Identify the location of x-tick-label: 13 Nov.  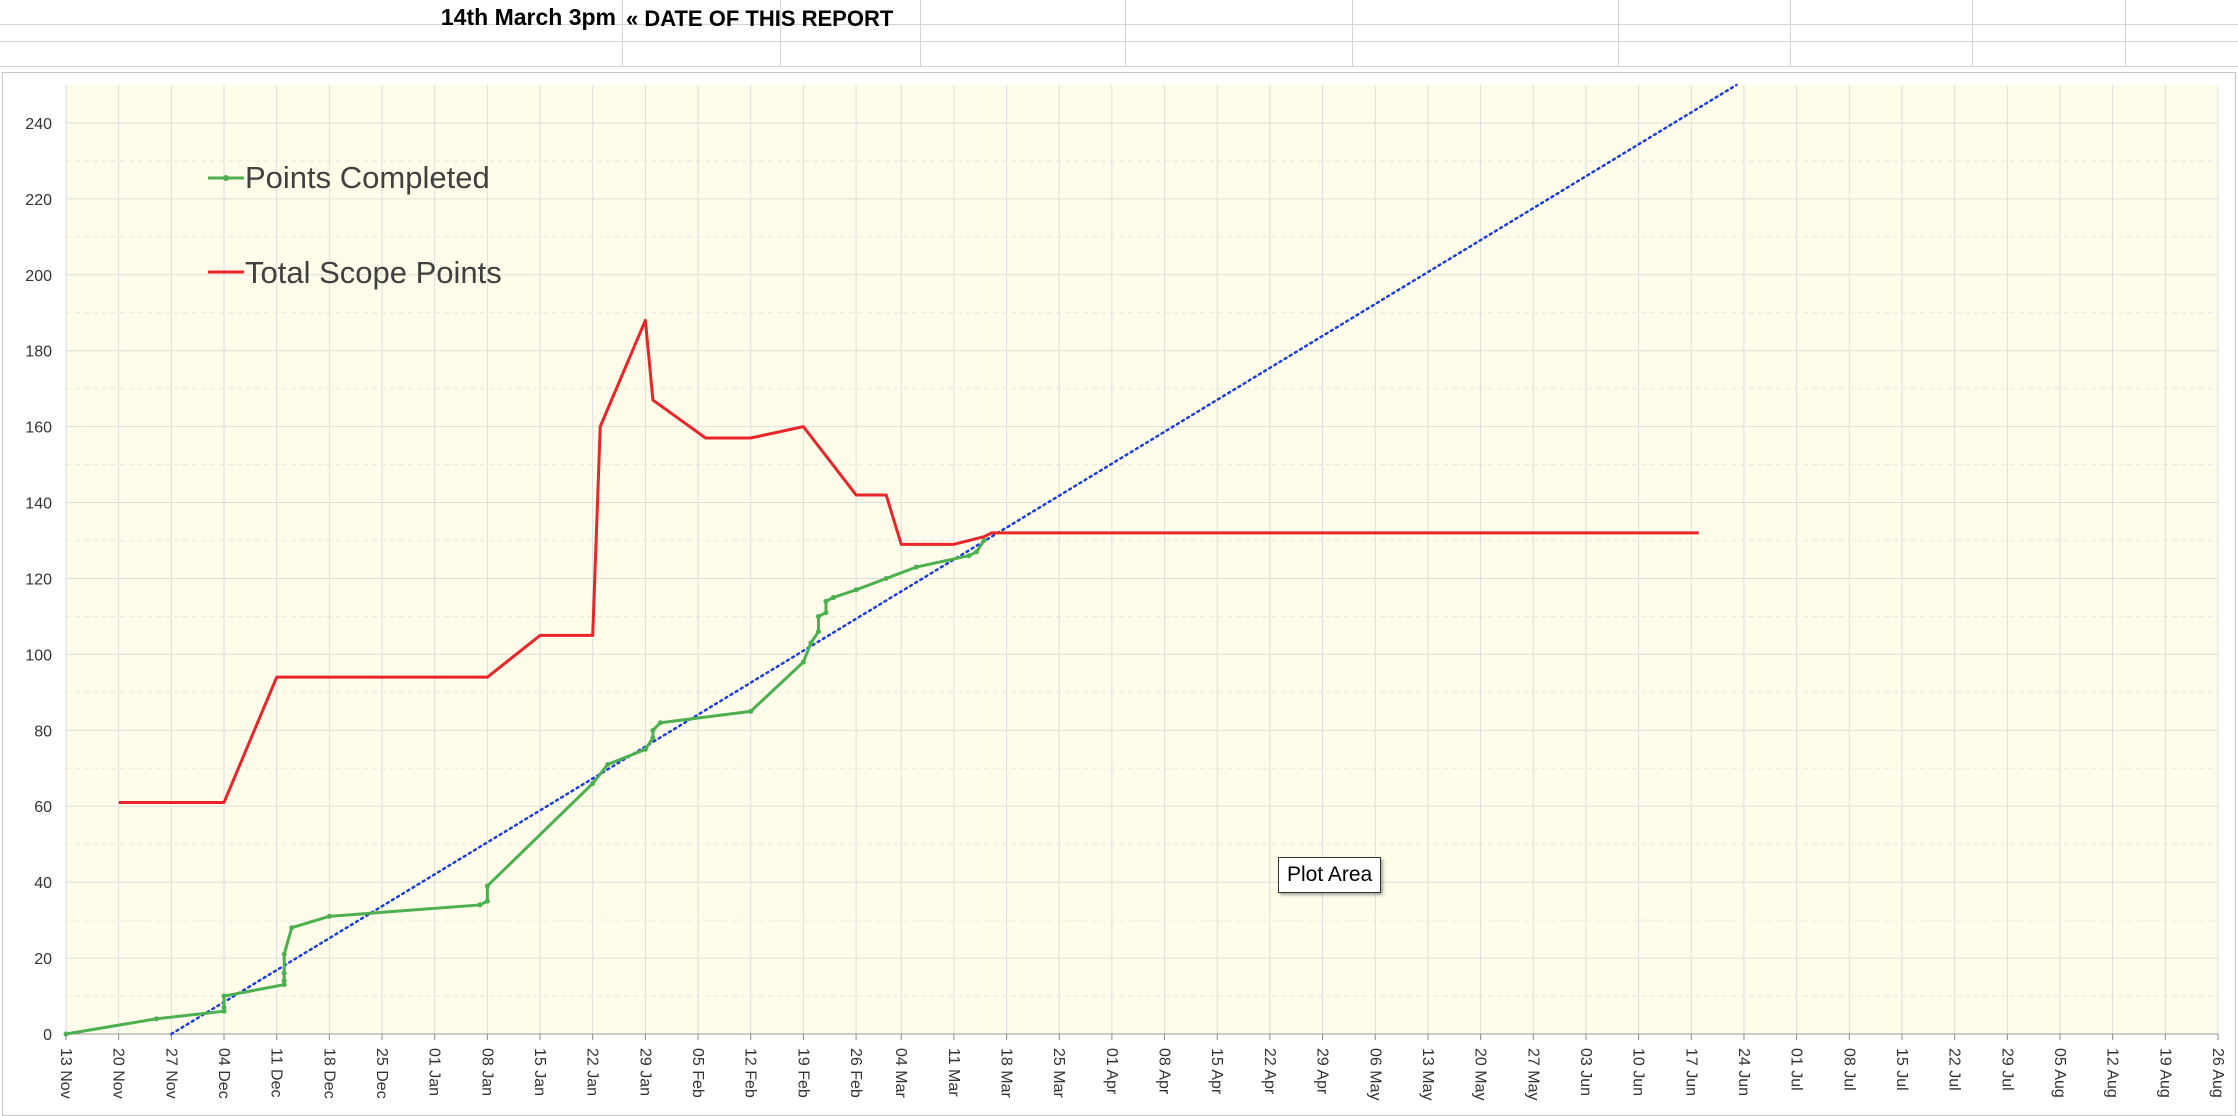
(65, 1073).